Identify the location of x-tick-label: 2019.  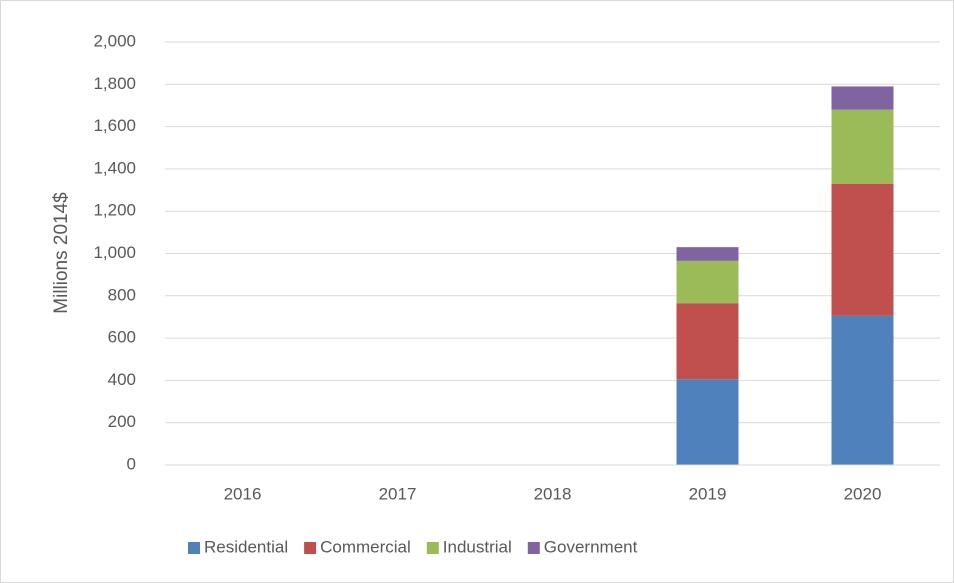
(708, 493).